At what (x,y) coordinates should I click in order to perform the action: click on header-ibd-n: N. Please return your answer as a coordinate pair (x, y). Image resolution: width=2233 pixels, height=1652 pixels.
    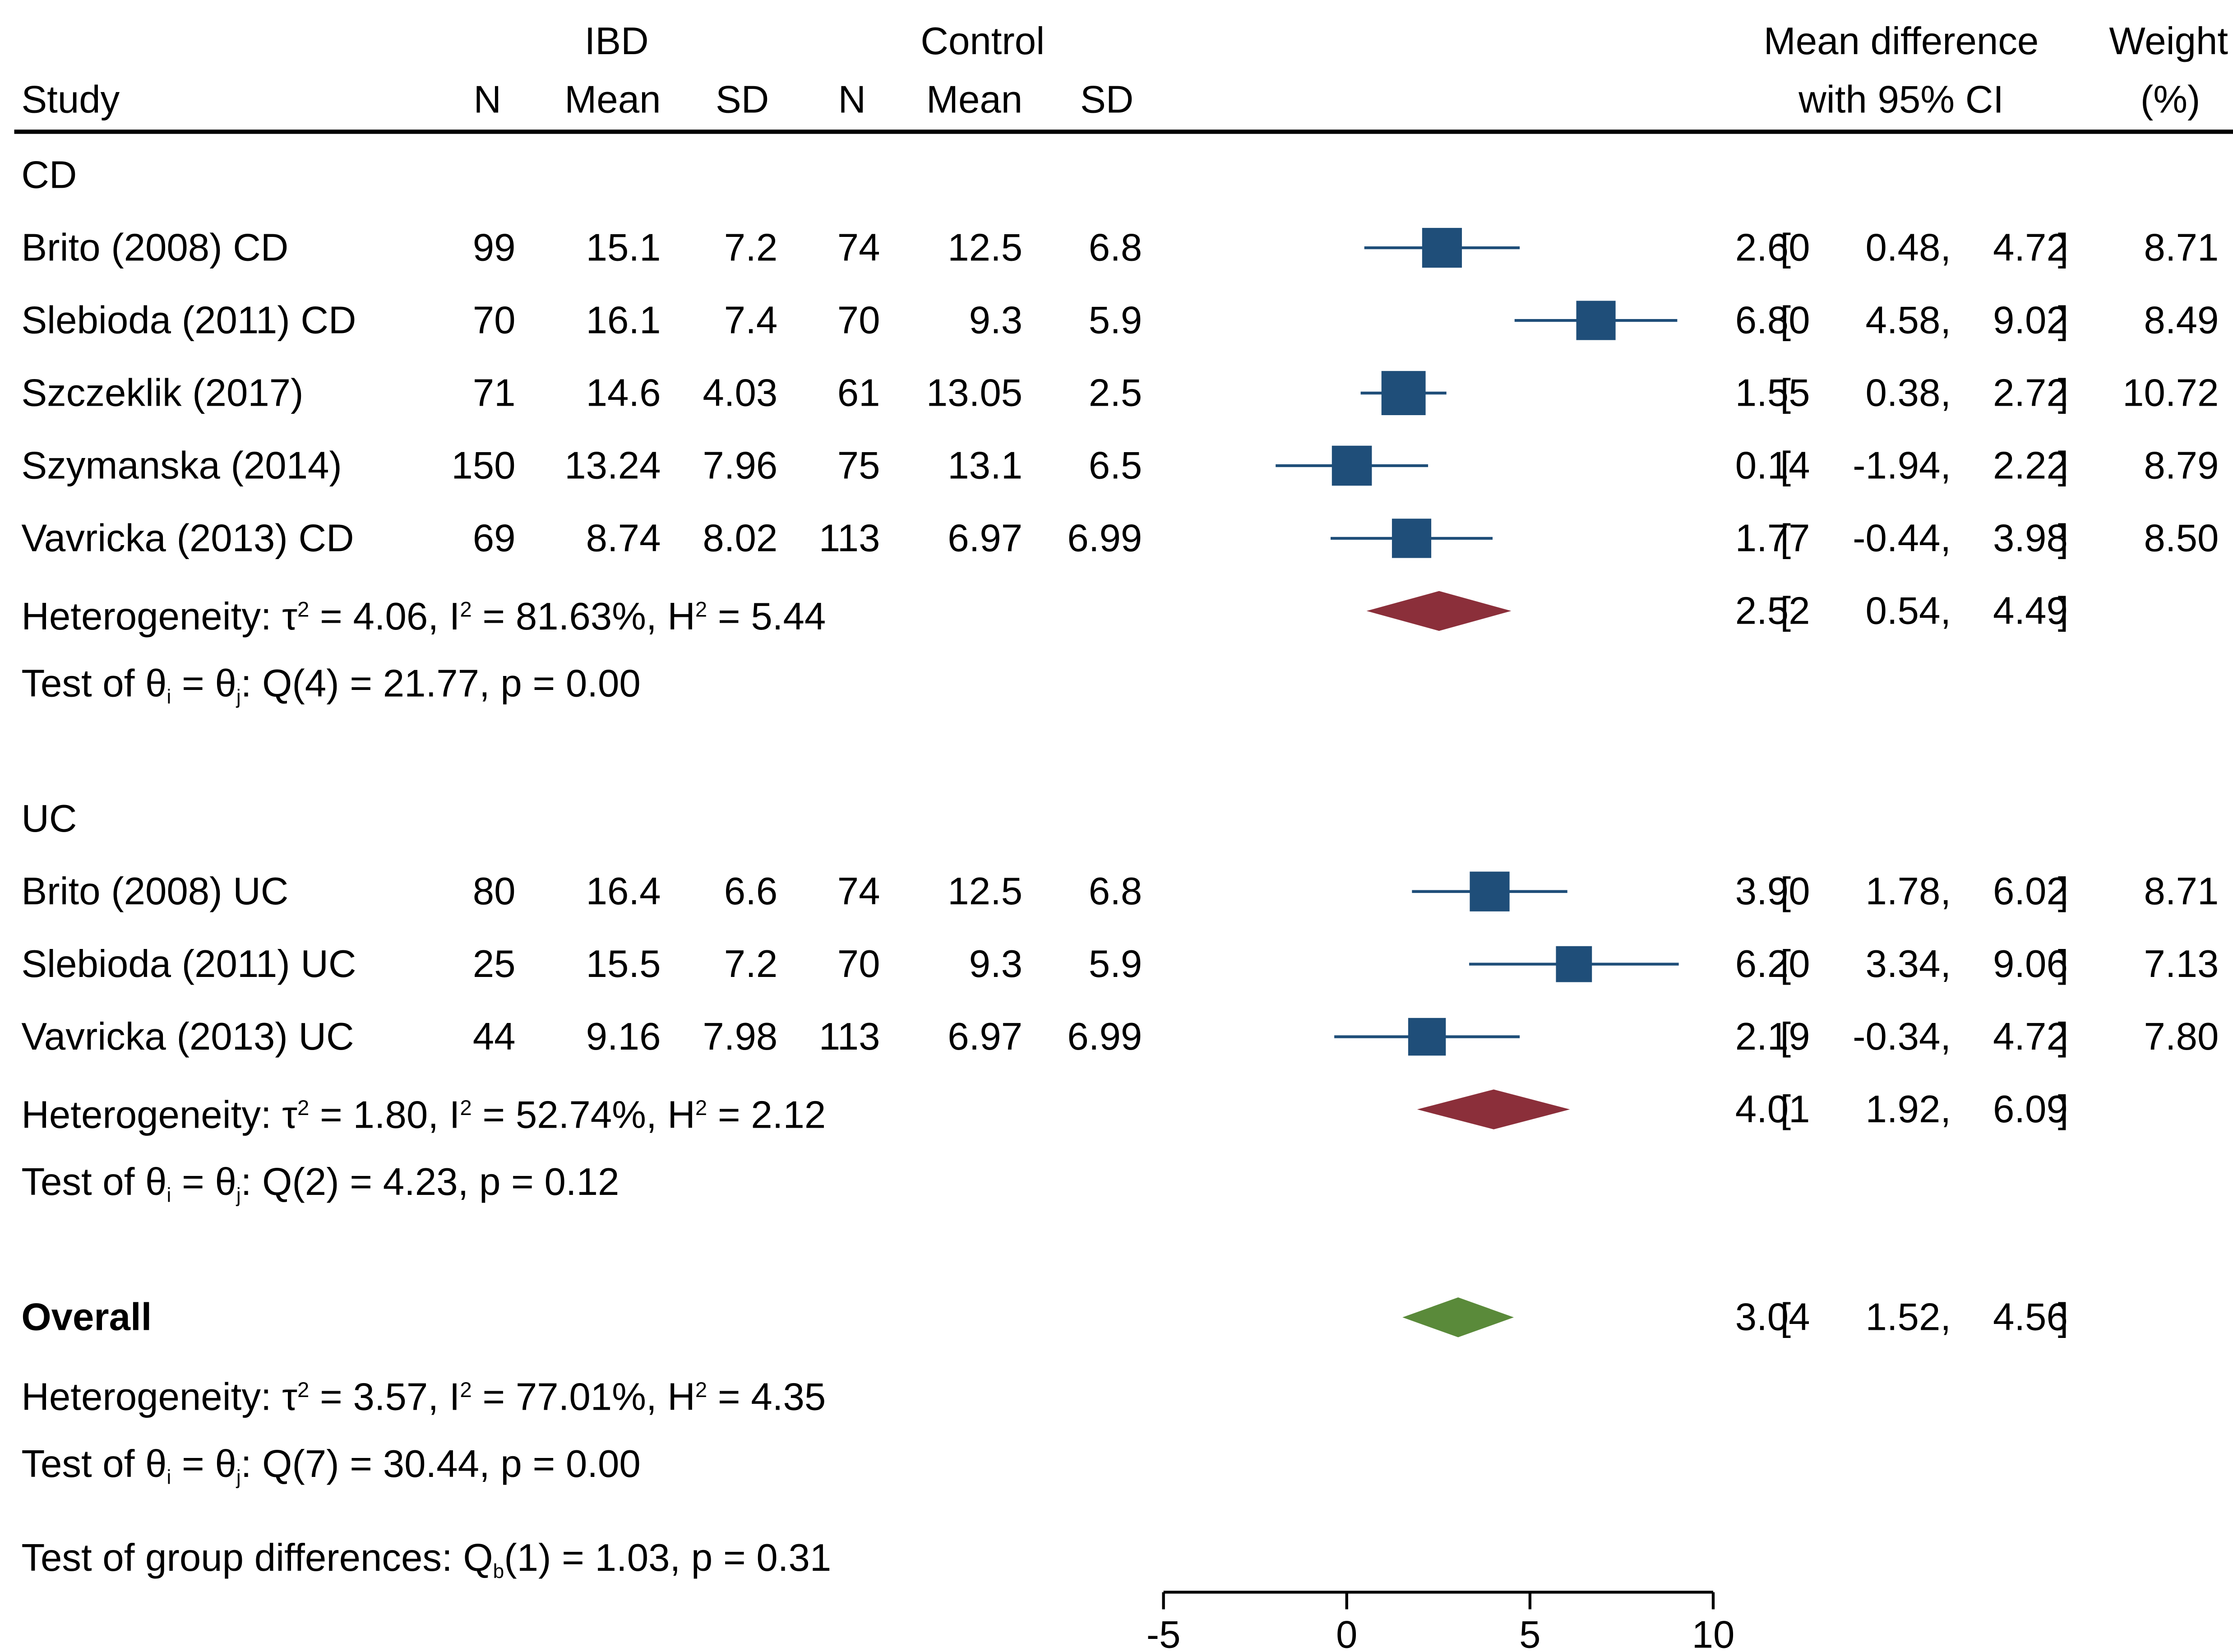
    Looking at the image, I should click on (487, 99).